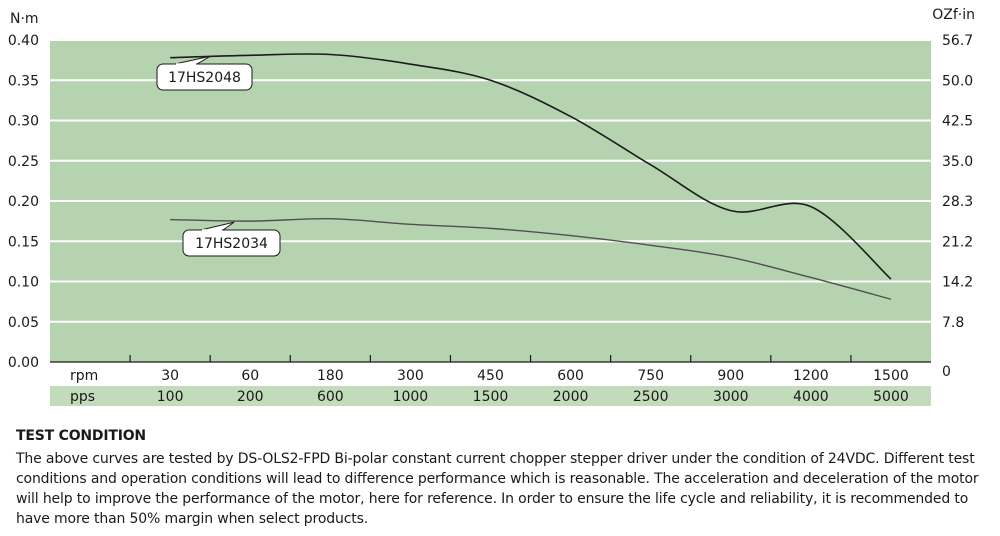 This screenshot has height=536, width=1000. I want to click on pps-tick-label: 4000, so click(811, 397).